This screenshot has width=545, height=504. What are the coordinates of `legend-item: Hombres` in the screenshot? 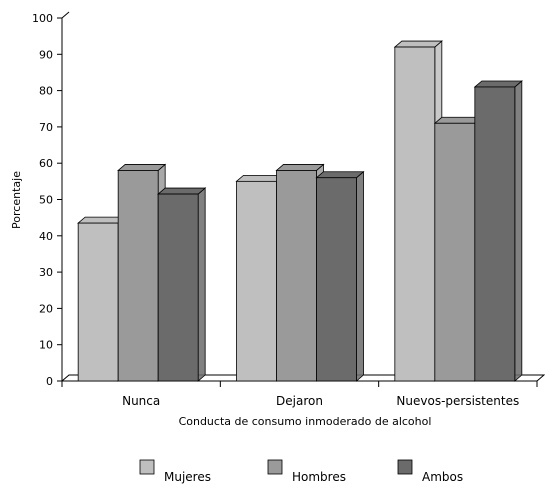 It's located at (306, 471).